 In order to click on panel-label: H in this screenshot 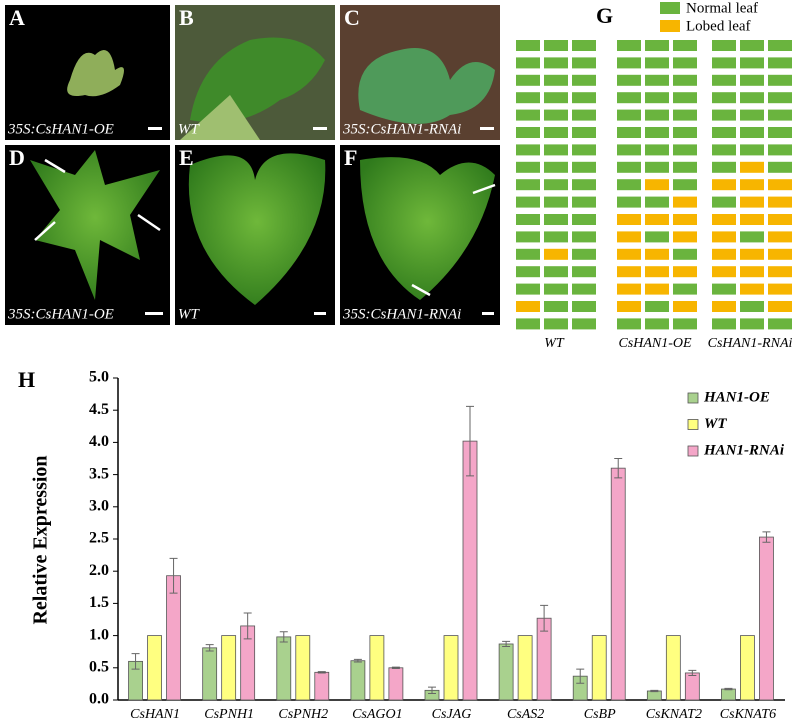, I will do `click(26, 379)`.